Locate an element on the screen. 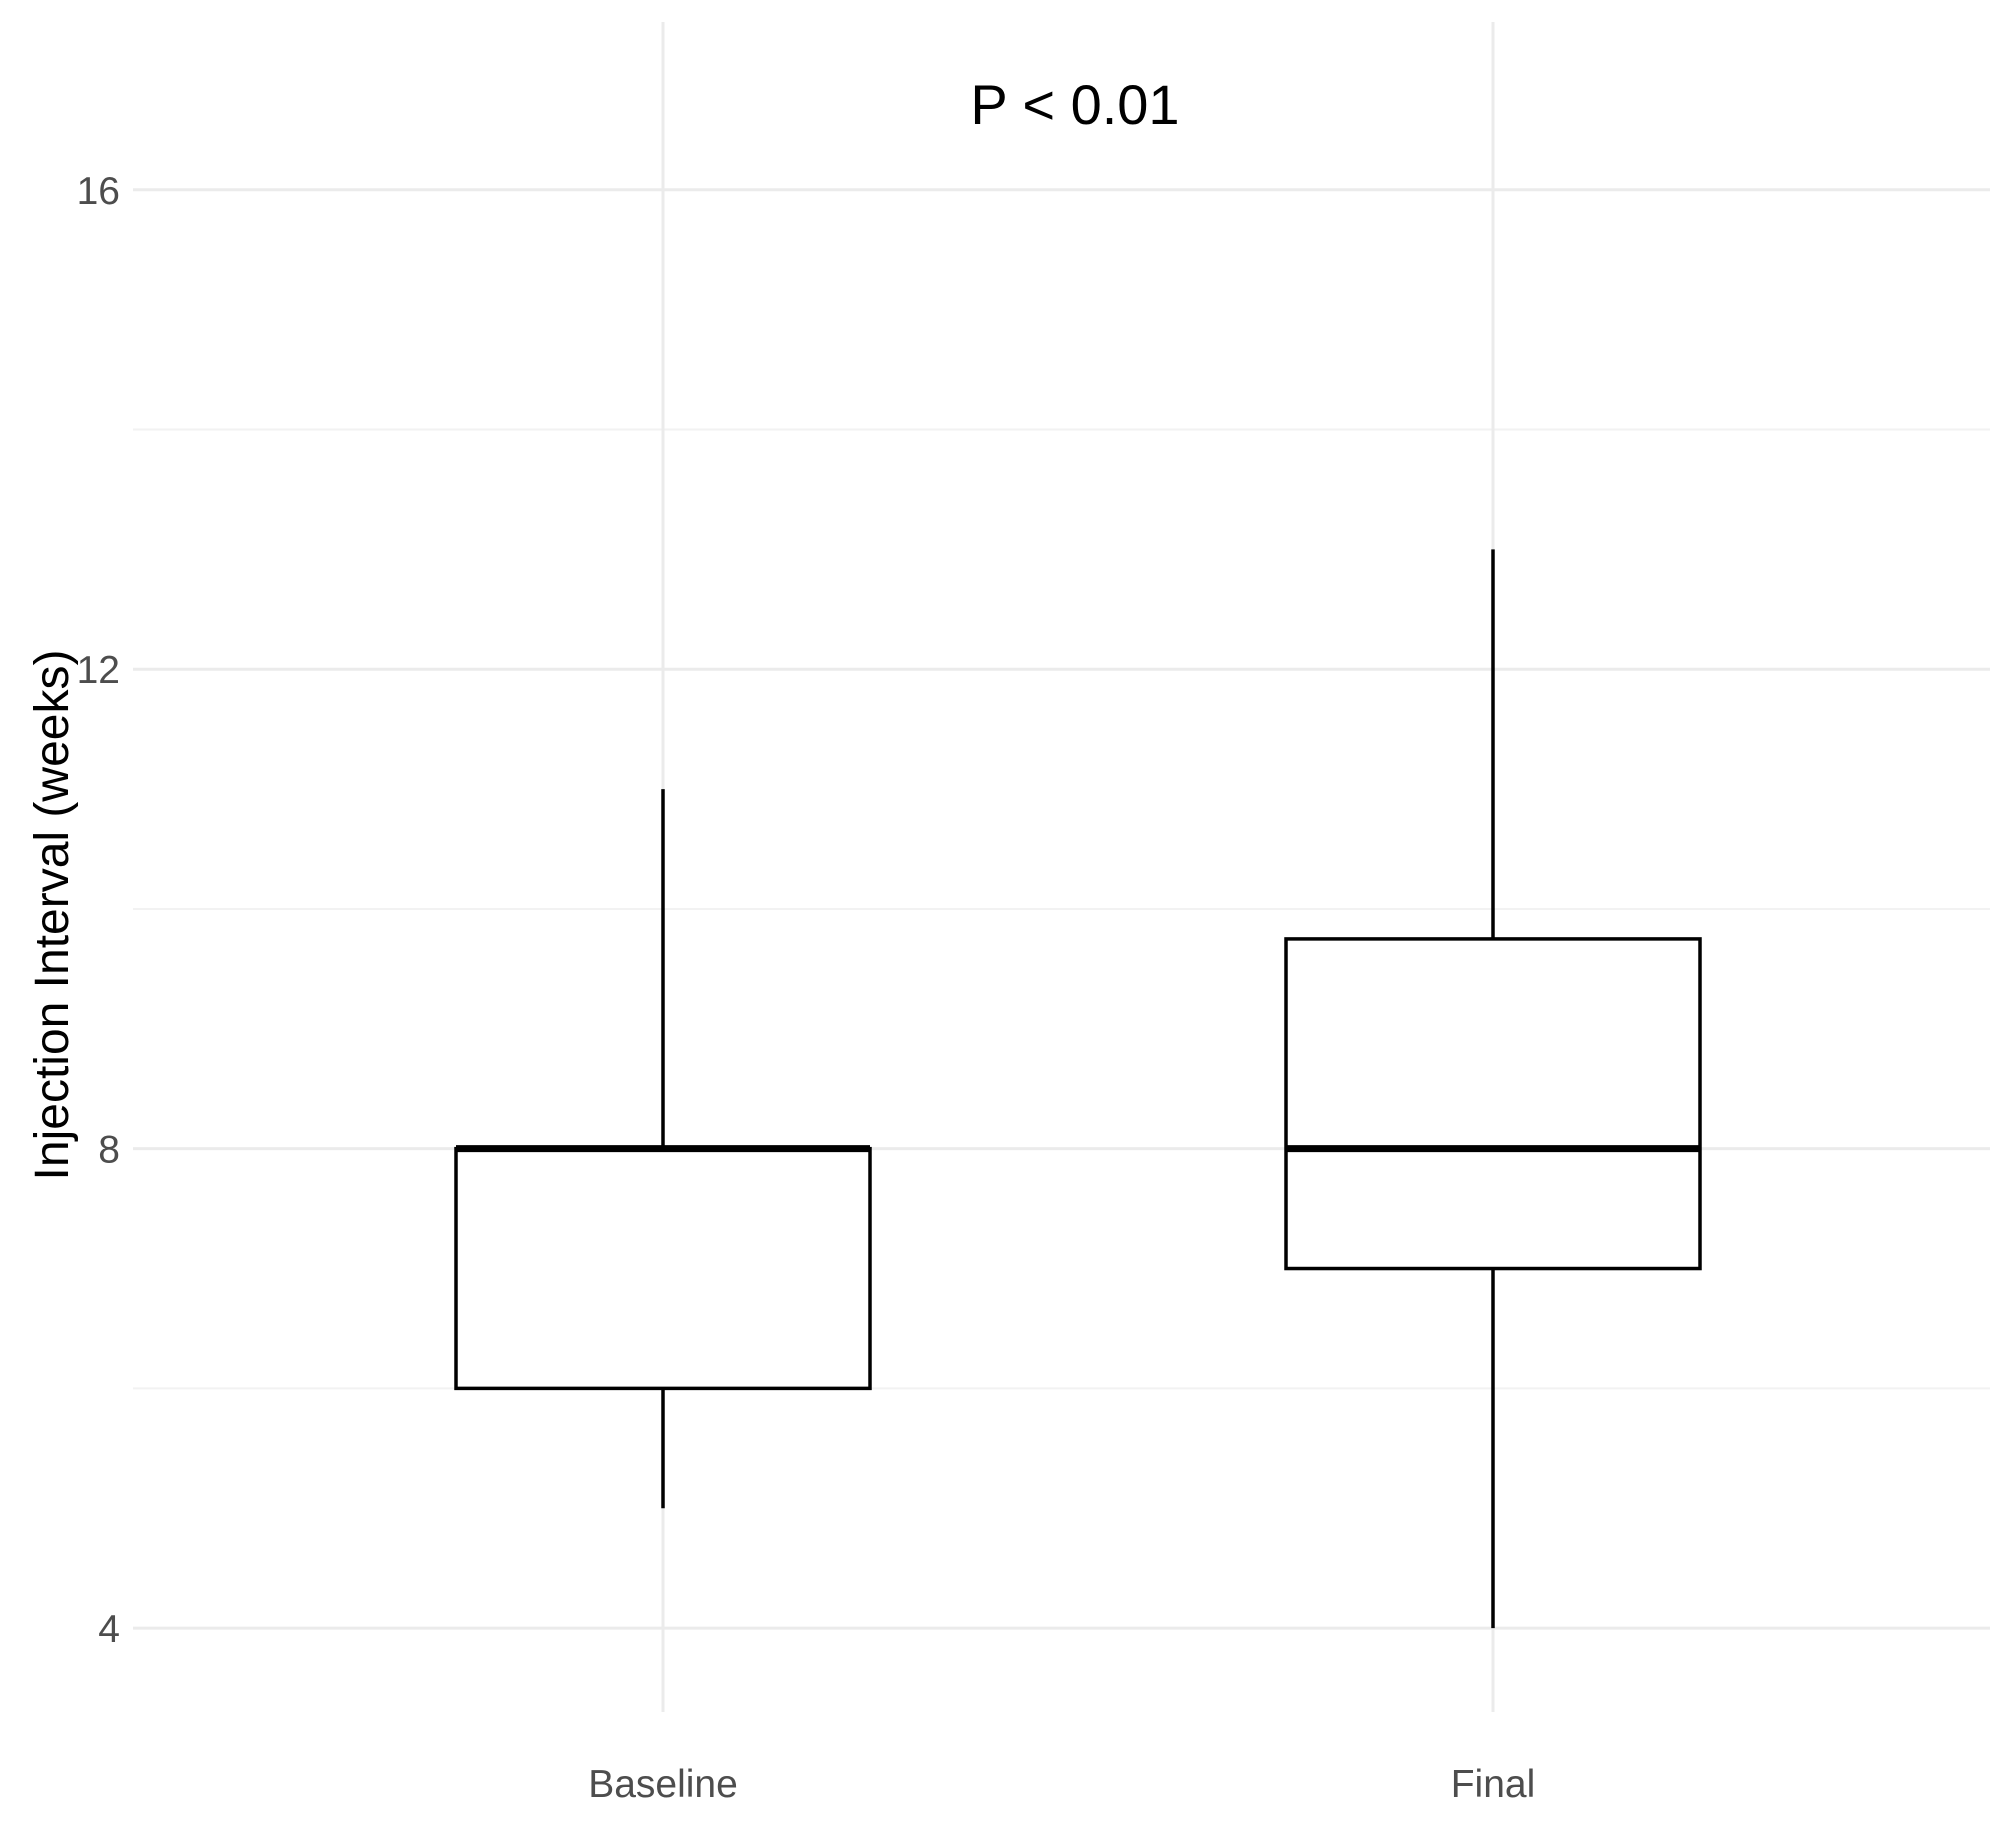 This screenshot has height=1822, width=2005. x-tick-label: Baseline is located at coordinates (663, 1784).